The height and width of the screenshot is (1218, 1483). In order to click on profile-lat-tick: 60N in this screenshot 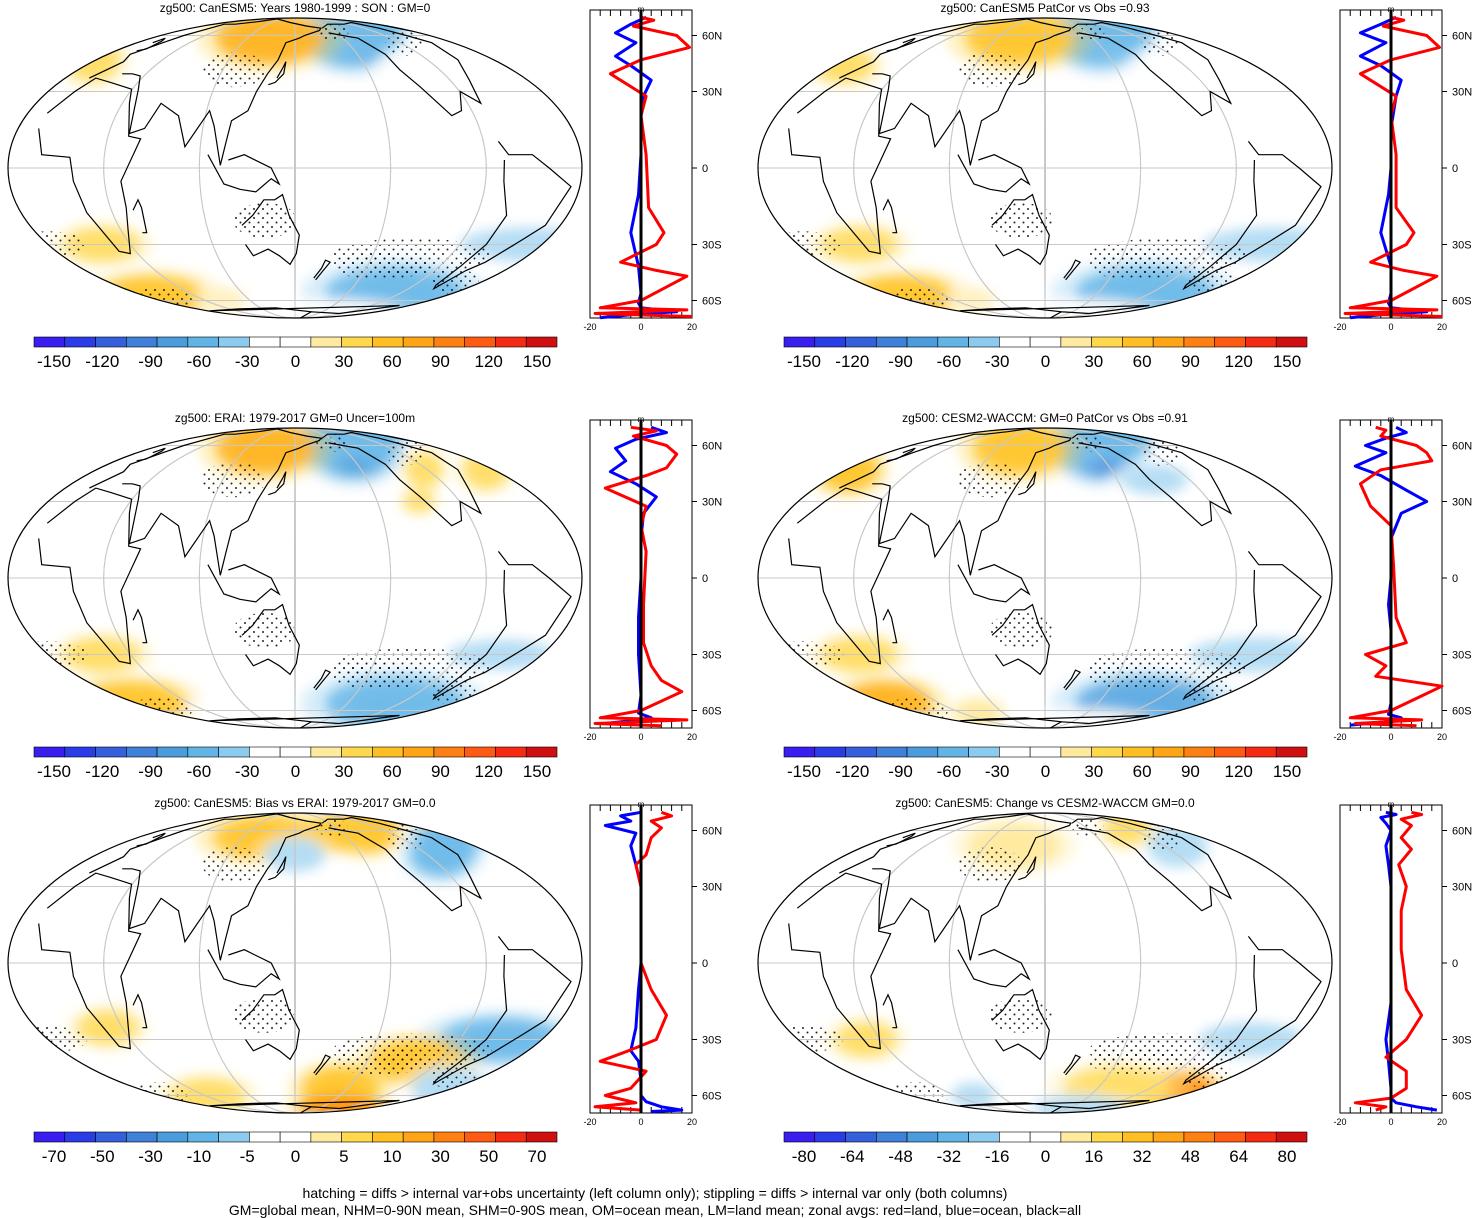, I will do `click(712, 36)`.